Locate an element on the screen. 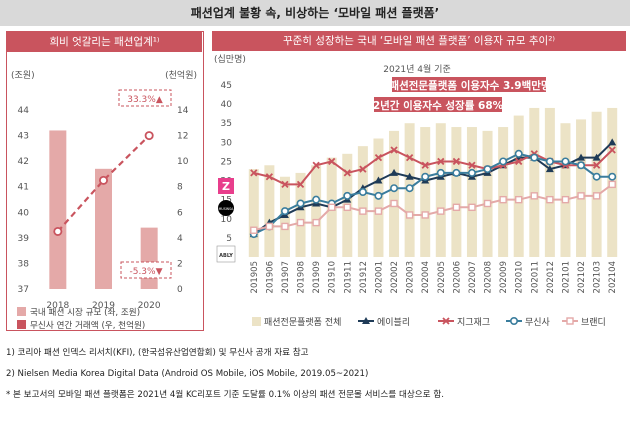 The width and height of the screenshot is (630, 429). x-tick-label: 201907 is located at coordinates (286, 277).